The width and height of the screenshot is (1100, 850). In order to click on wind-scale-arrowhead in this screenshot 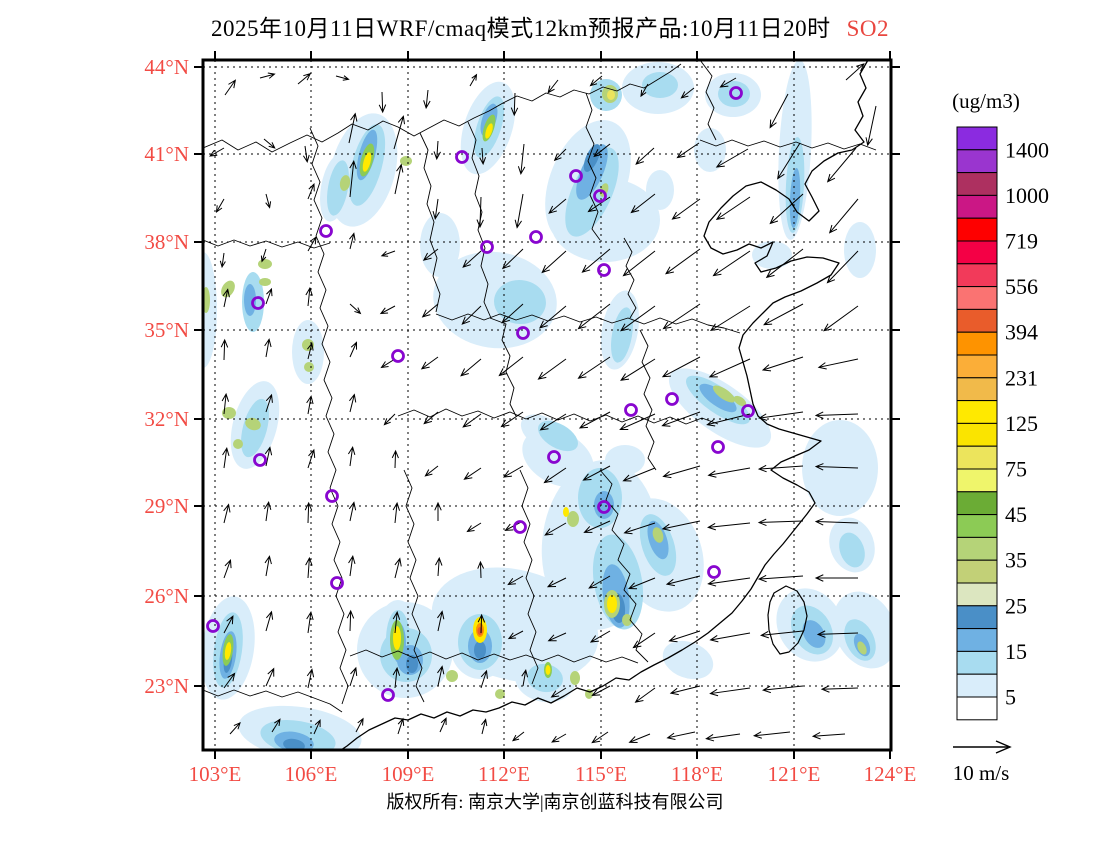, I will do `click(1003, 747)`.